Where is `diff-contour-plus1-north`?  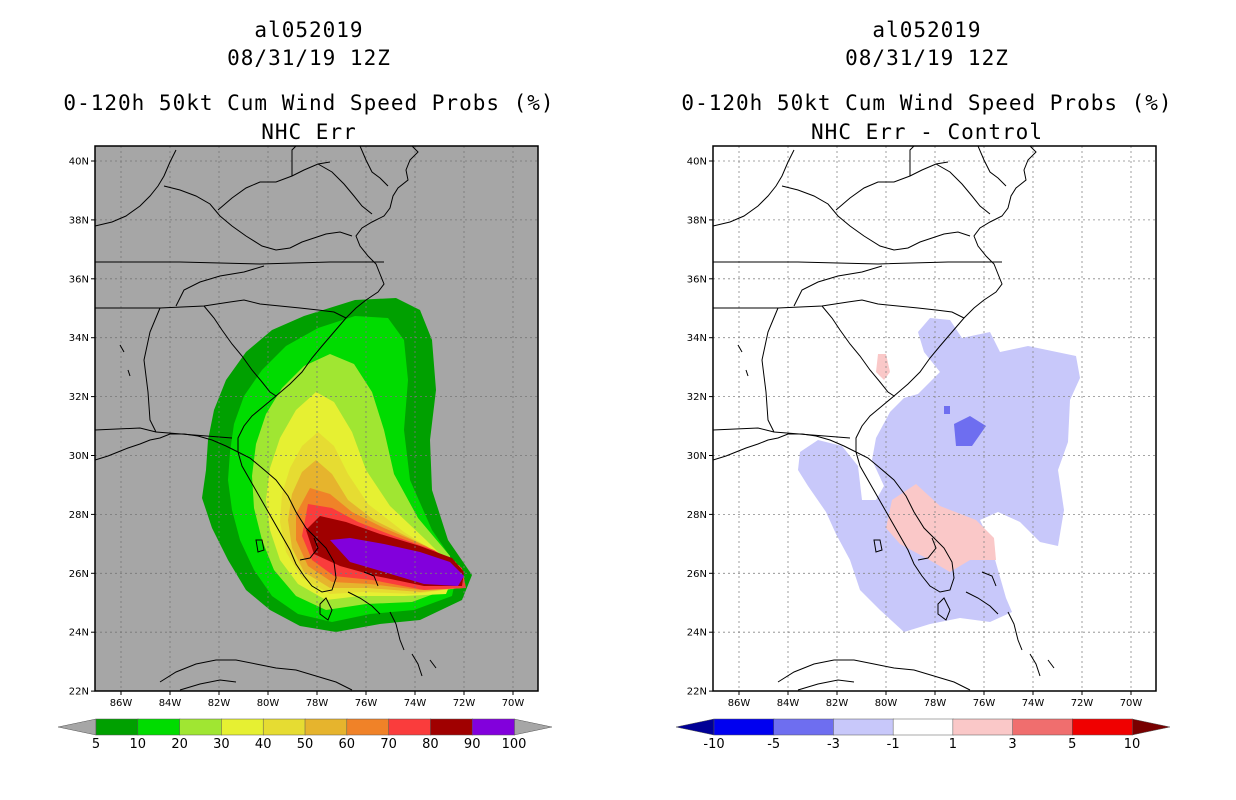 diff-contour-plus1-north is located at coordinates (883, 367).